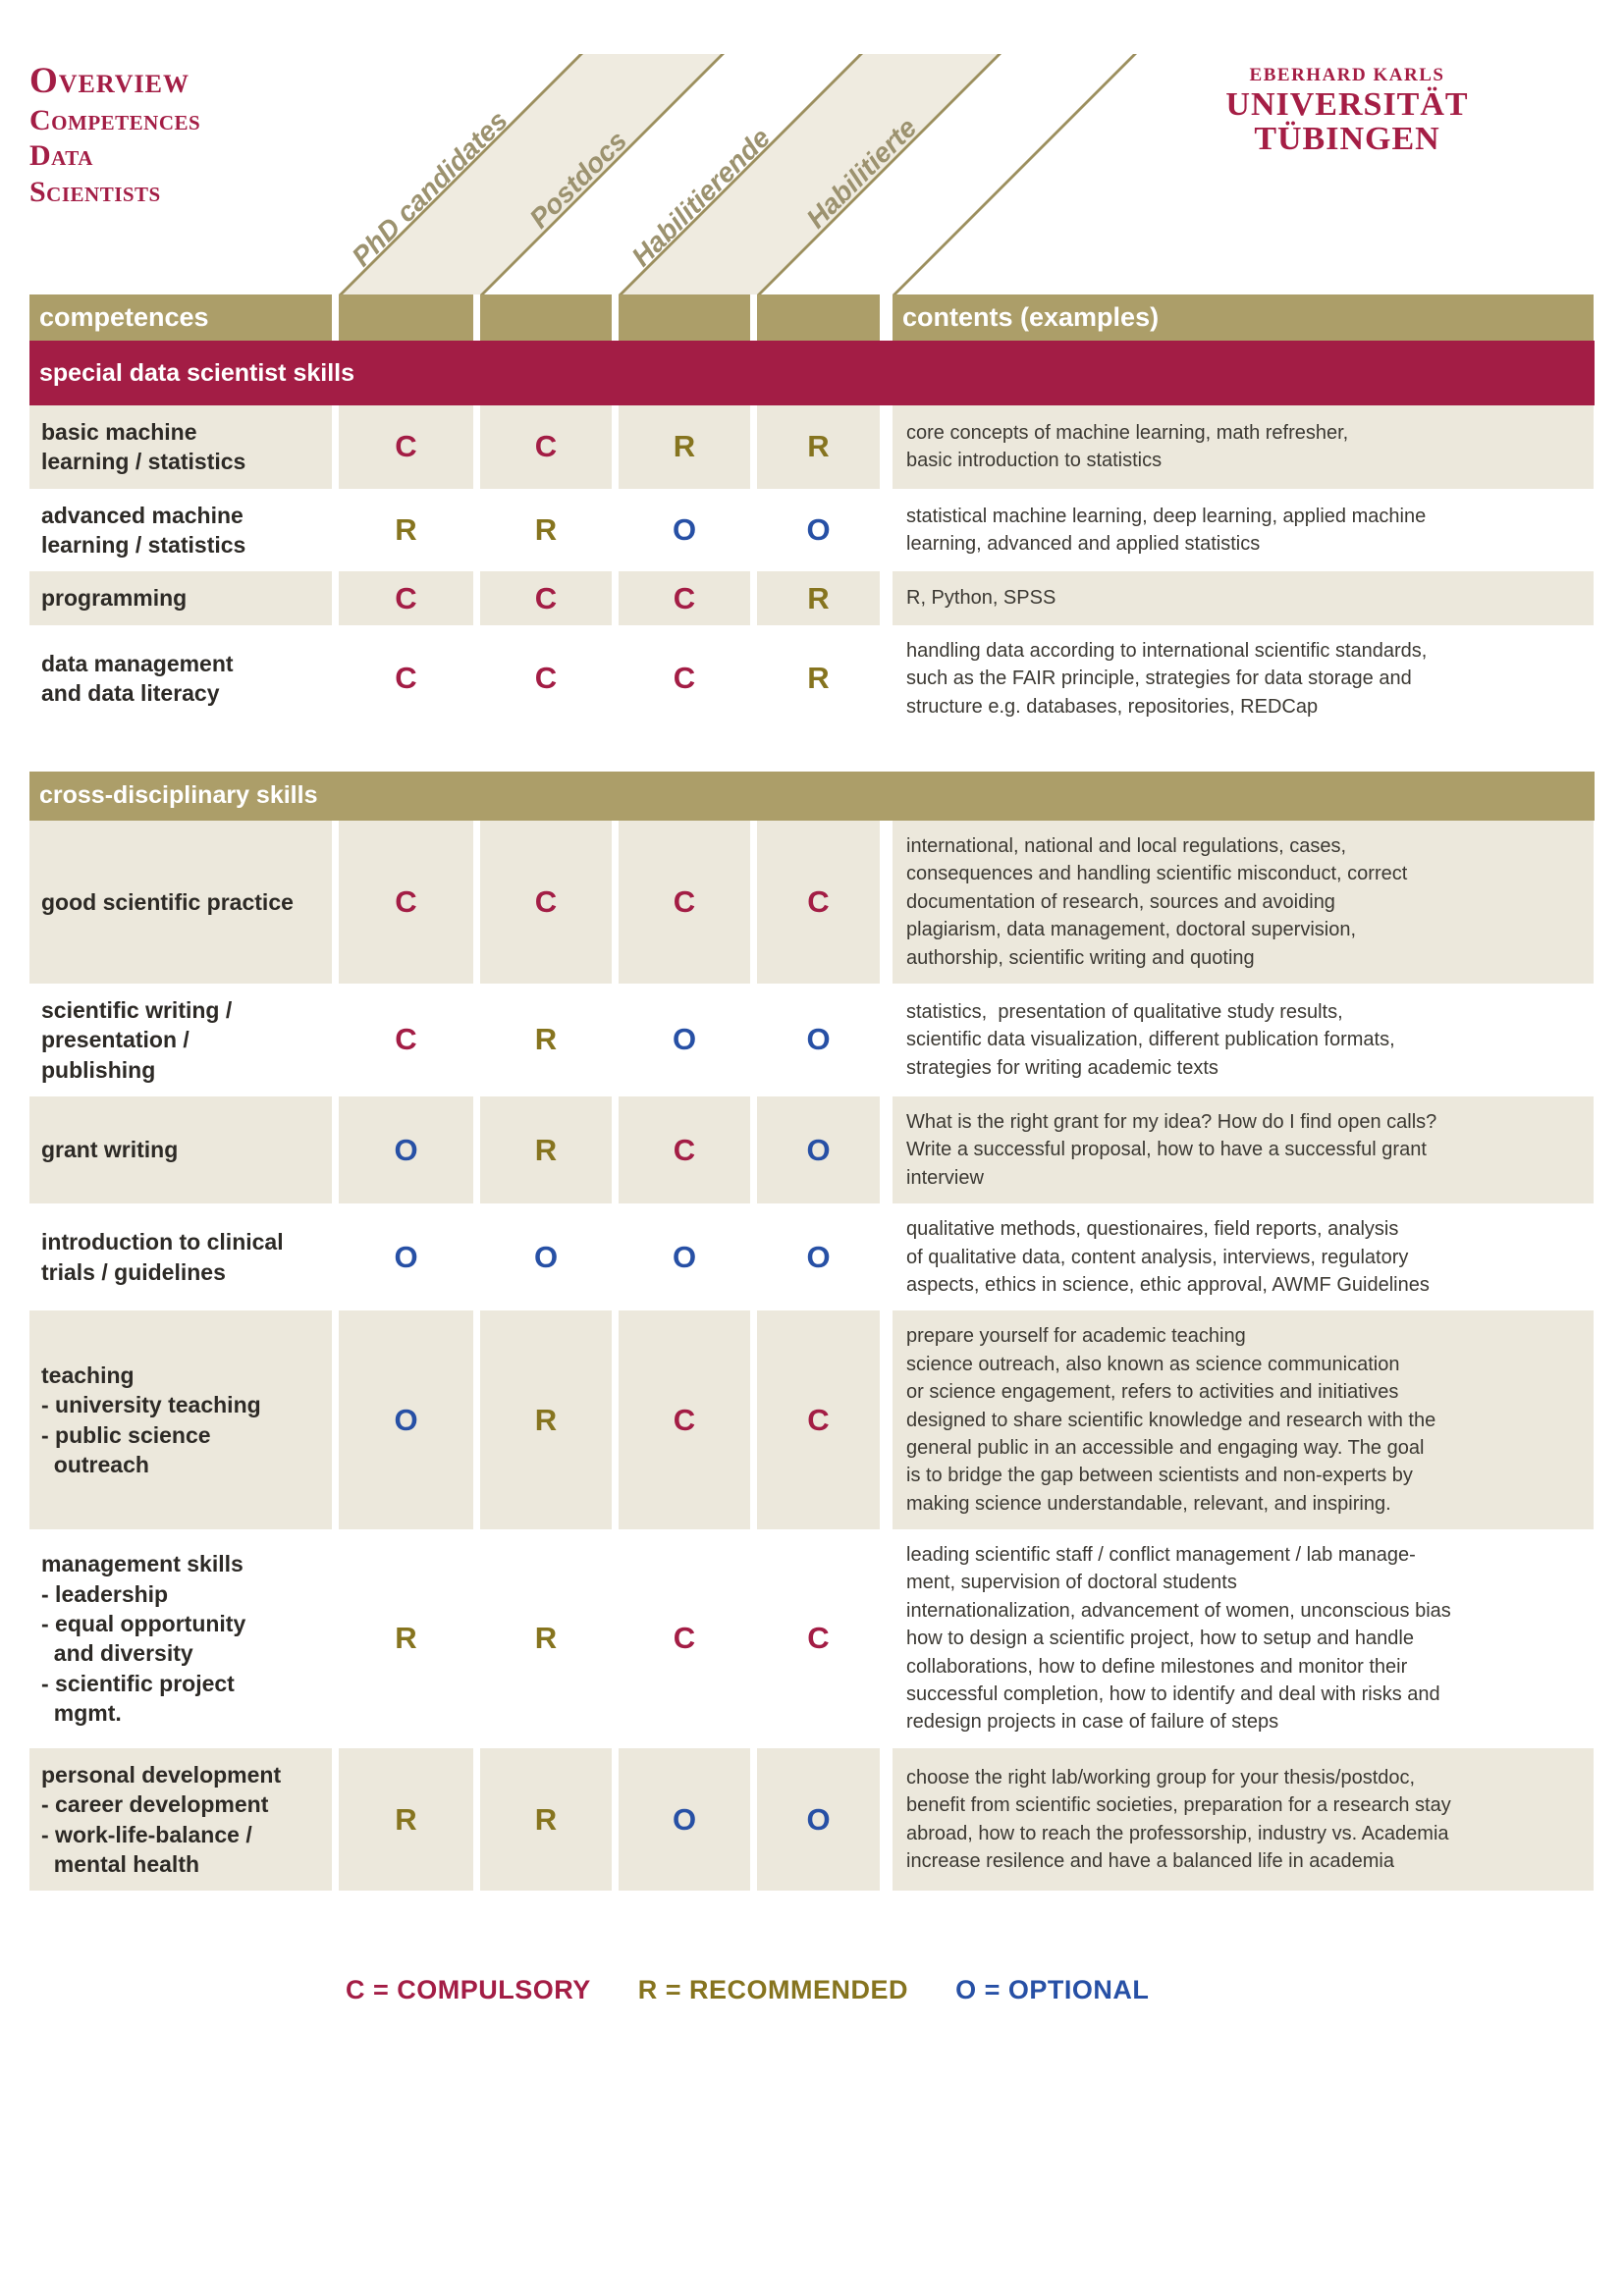 The height and width of the screenshot is (2296, 1624). I want to click on university-logo: EBERHARD KARLS UNIVERSITÄT TÜBINGEN, so click(1347, 111).